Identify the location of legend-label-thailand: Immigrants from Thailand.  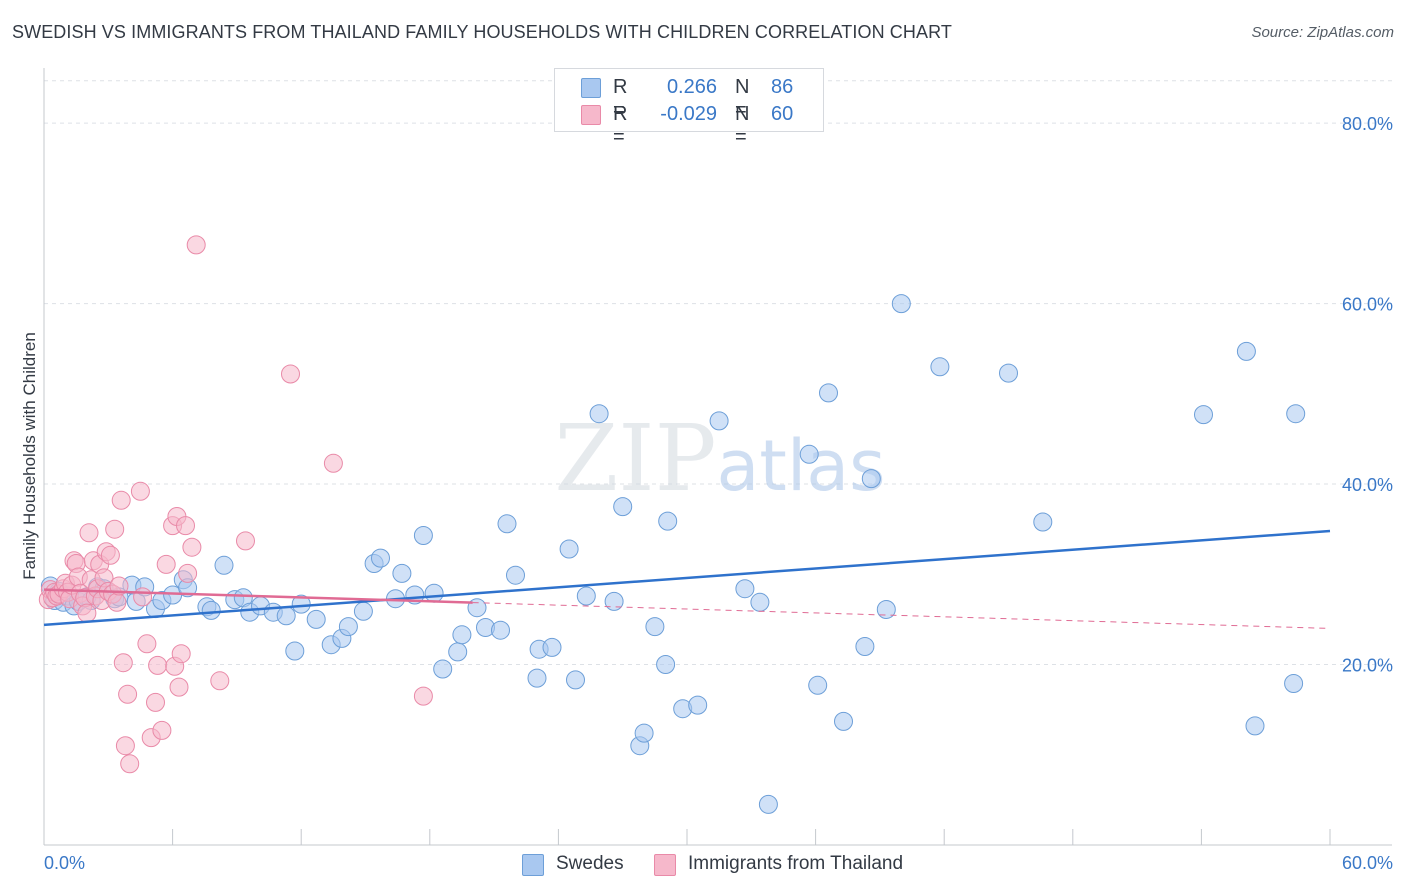
(796, 863).